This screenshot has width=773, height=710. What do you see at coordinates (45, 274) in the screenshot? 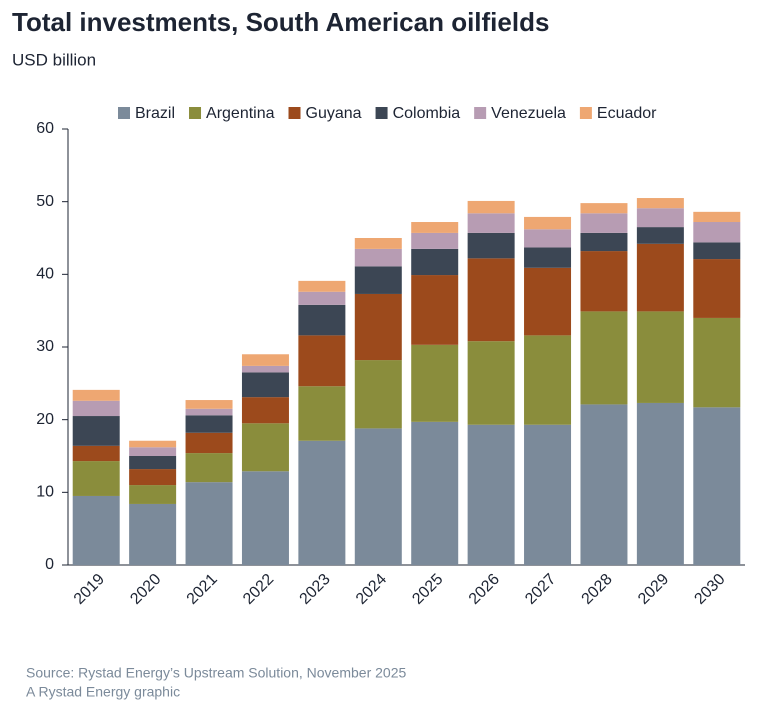
I see `y-tick-label: 40` at bounding box center [45, 274].